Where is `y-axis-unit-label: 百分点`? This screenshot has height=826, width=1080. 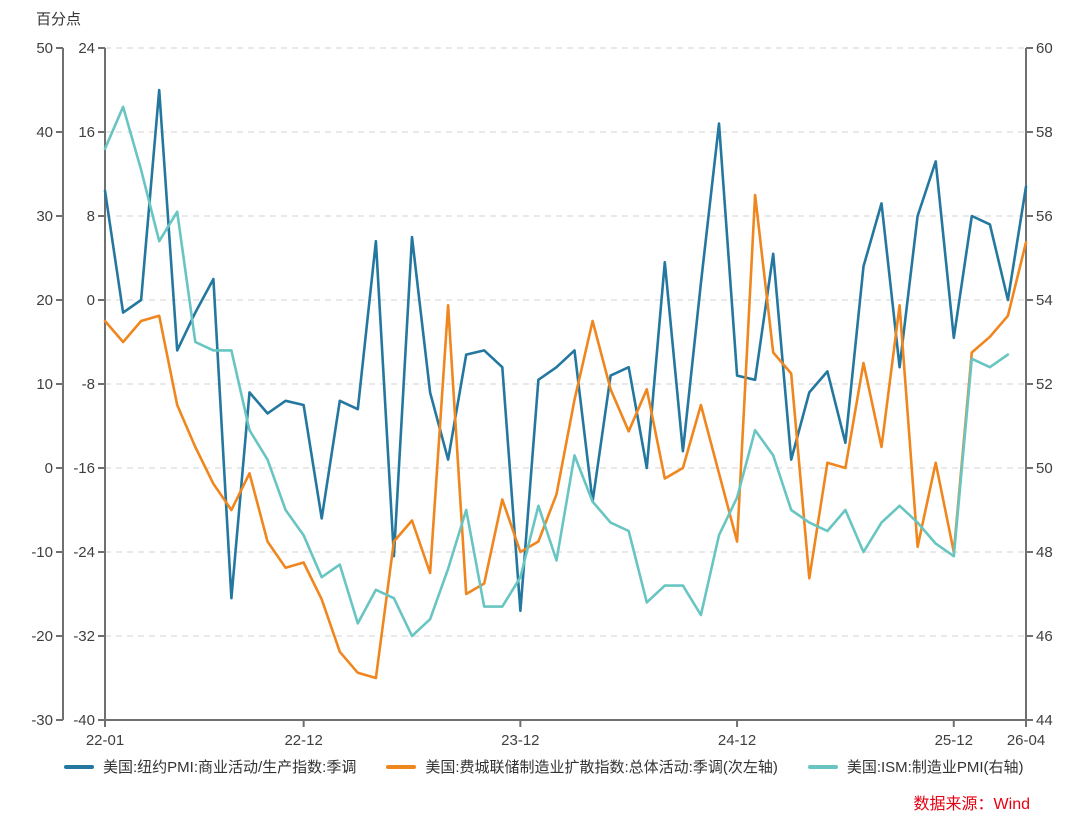 y-axis-unit-label: 百分点 is located at coordinates (59, 19).